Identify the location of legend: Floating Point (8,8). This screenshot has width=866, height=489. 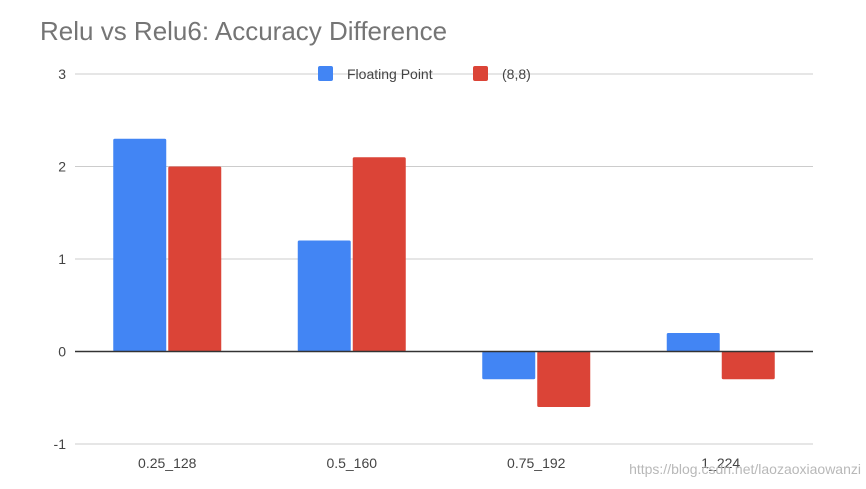
(424, 74).